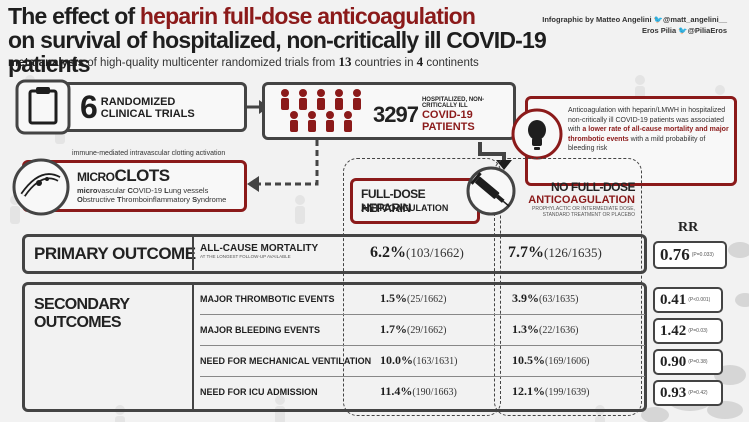  I want to click on primary-rr-box: 0.76 (P=0.033), so click(690, 255).